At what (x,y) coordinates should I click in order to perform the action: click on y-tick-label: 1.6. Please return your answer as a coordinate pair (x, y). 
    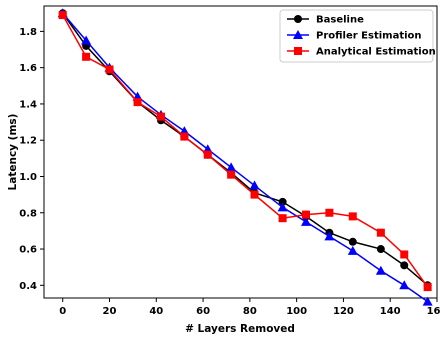
    Looking at the image, I should click on (28, 68).